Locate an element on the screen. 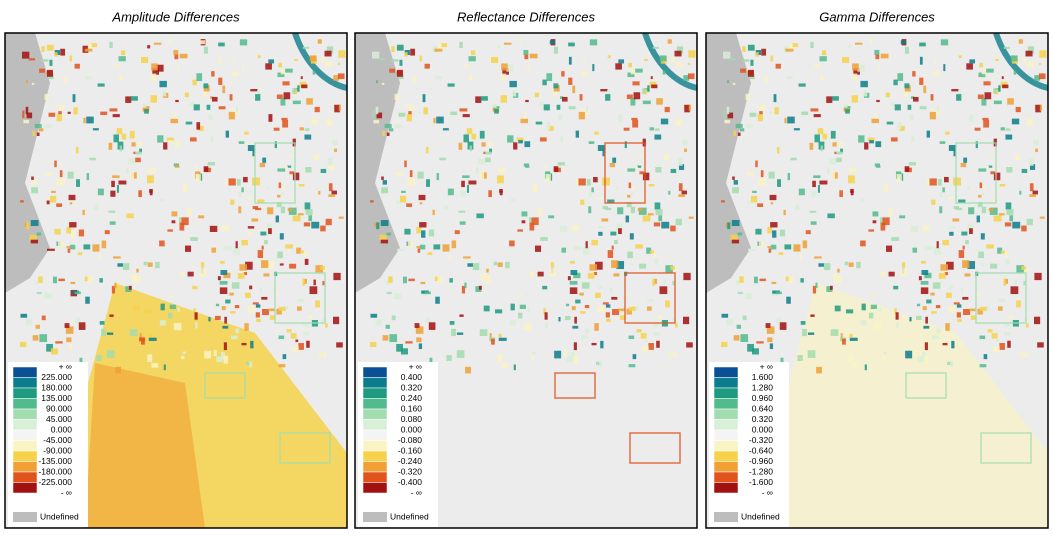 This screenshot has height=542, width=1052. legend-label: 0.080 is located at coordinates (412, 419).